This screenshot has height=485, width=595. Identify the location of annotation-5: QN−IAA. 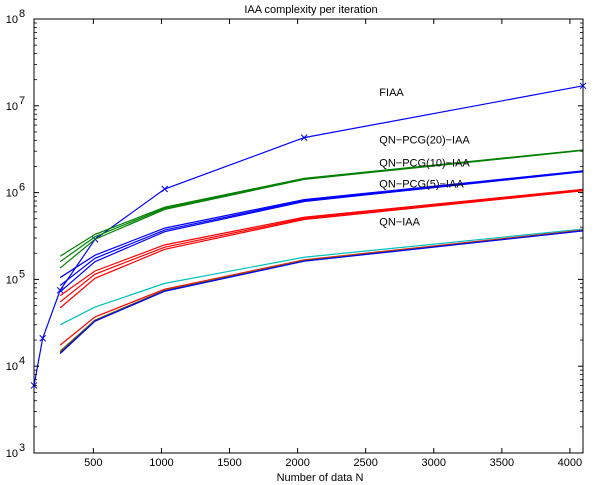
(399, 222).